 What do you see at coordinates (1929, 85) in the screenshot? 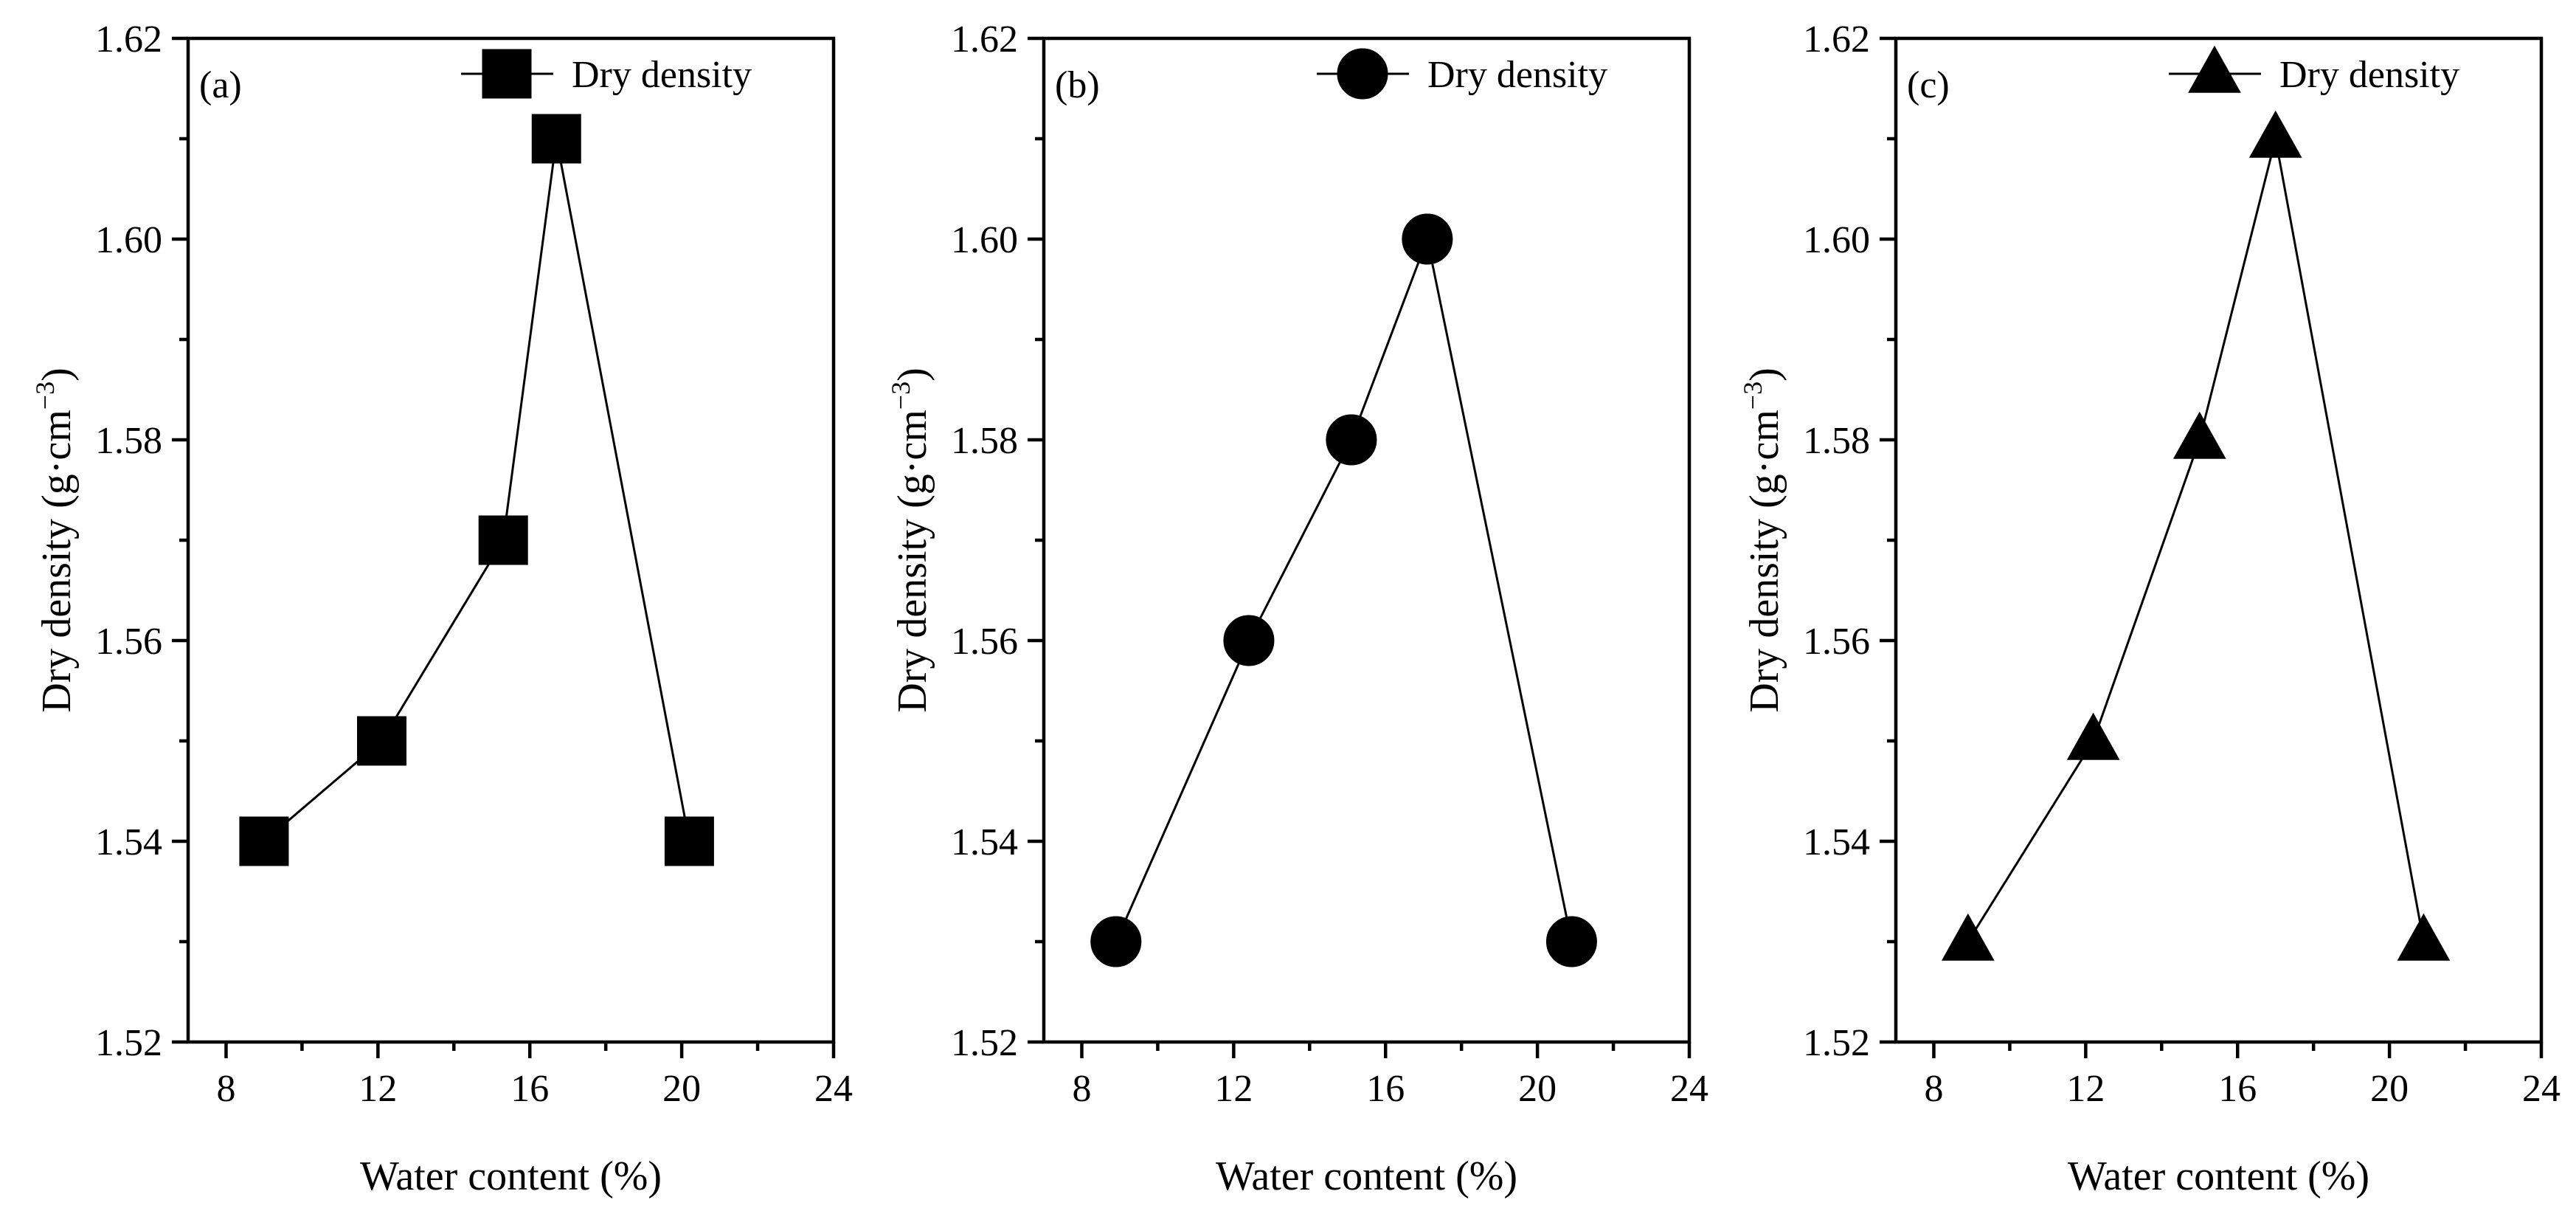
I see `panel-label: (c)` at bounding box center [1929, 85].